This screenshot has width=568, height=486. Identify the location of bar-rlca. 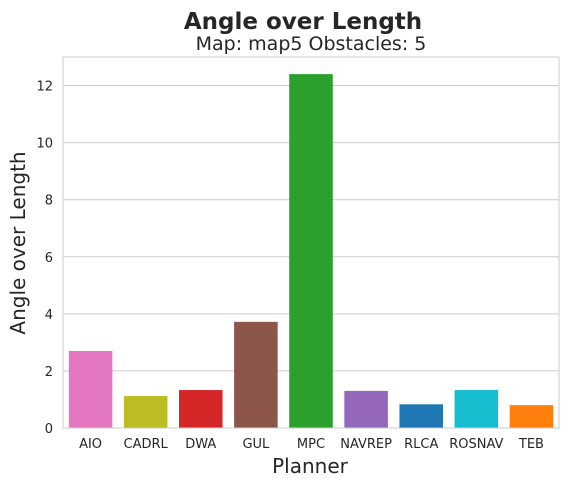
(421, 416).